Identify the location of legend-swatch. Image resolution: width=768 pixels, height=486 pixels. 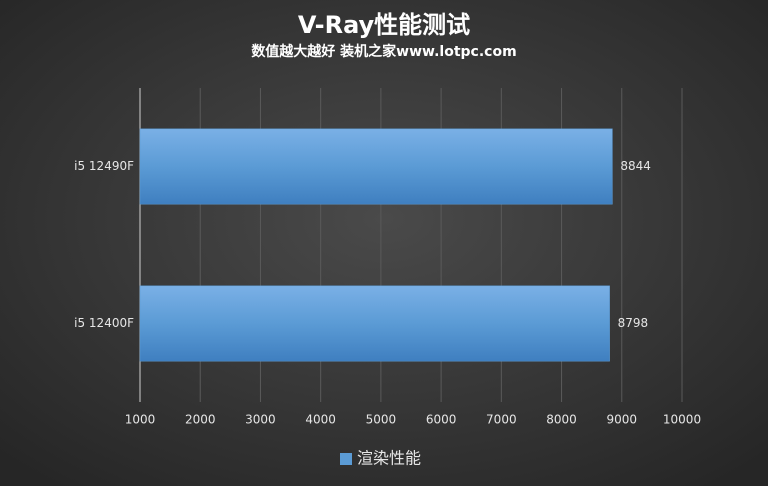
(346, 459).